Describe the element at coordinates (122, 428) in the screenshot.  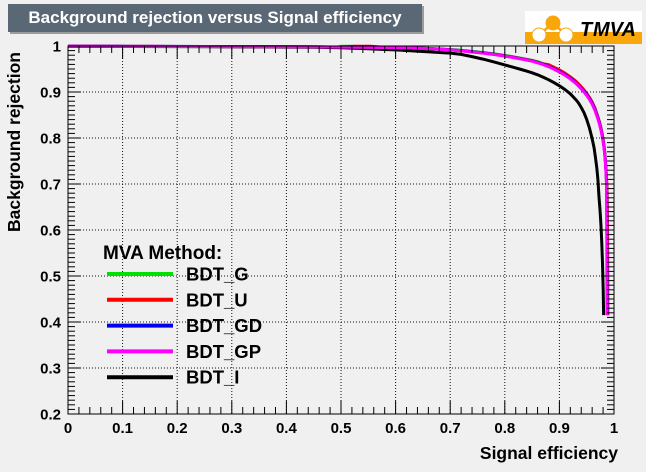
I see `x-tick-label: 0.1` at that location.